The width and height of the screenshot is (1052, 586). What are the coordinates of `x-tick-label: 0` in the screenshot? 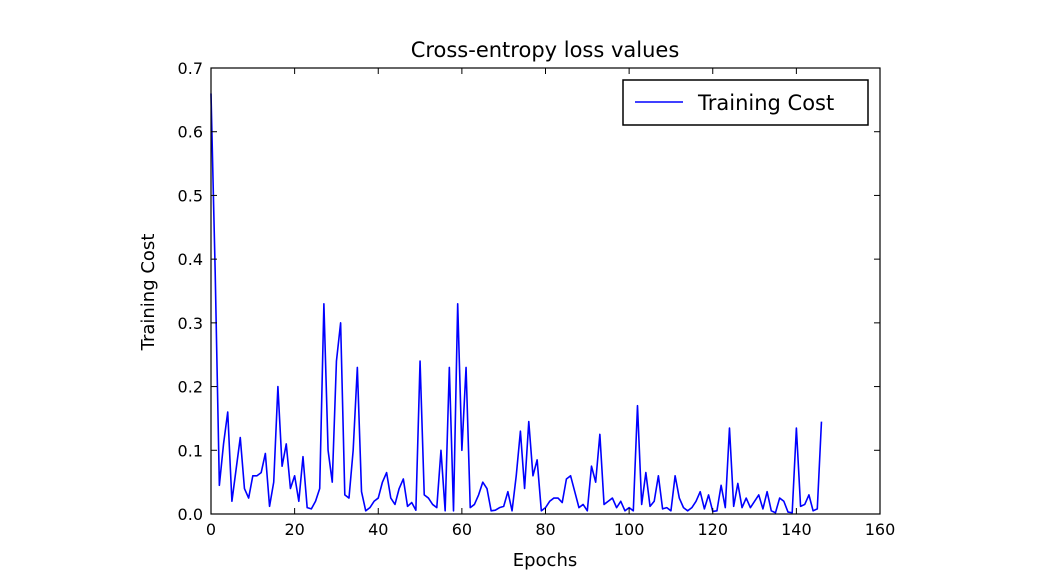 It's located at (211, 529).